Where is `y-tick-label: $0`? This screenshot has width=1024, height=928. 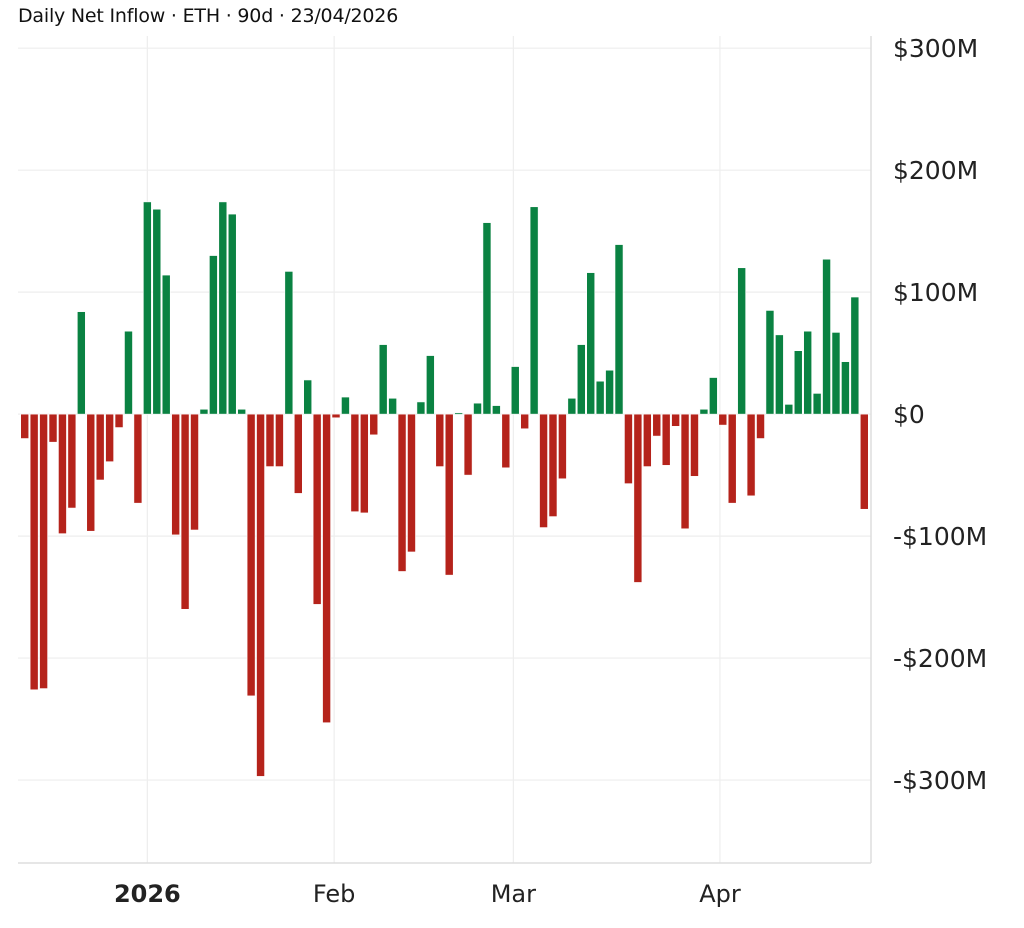 y-tick-label: $0 is located at coordinates (909, 414).